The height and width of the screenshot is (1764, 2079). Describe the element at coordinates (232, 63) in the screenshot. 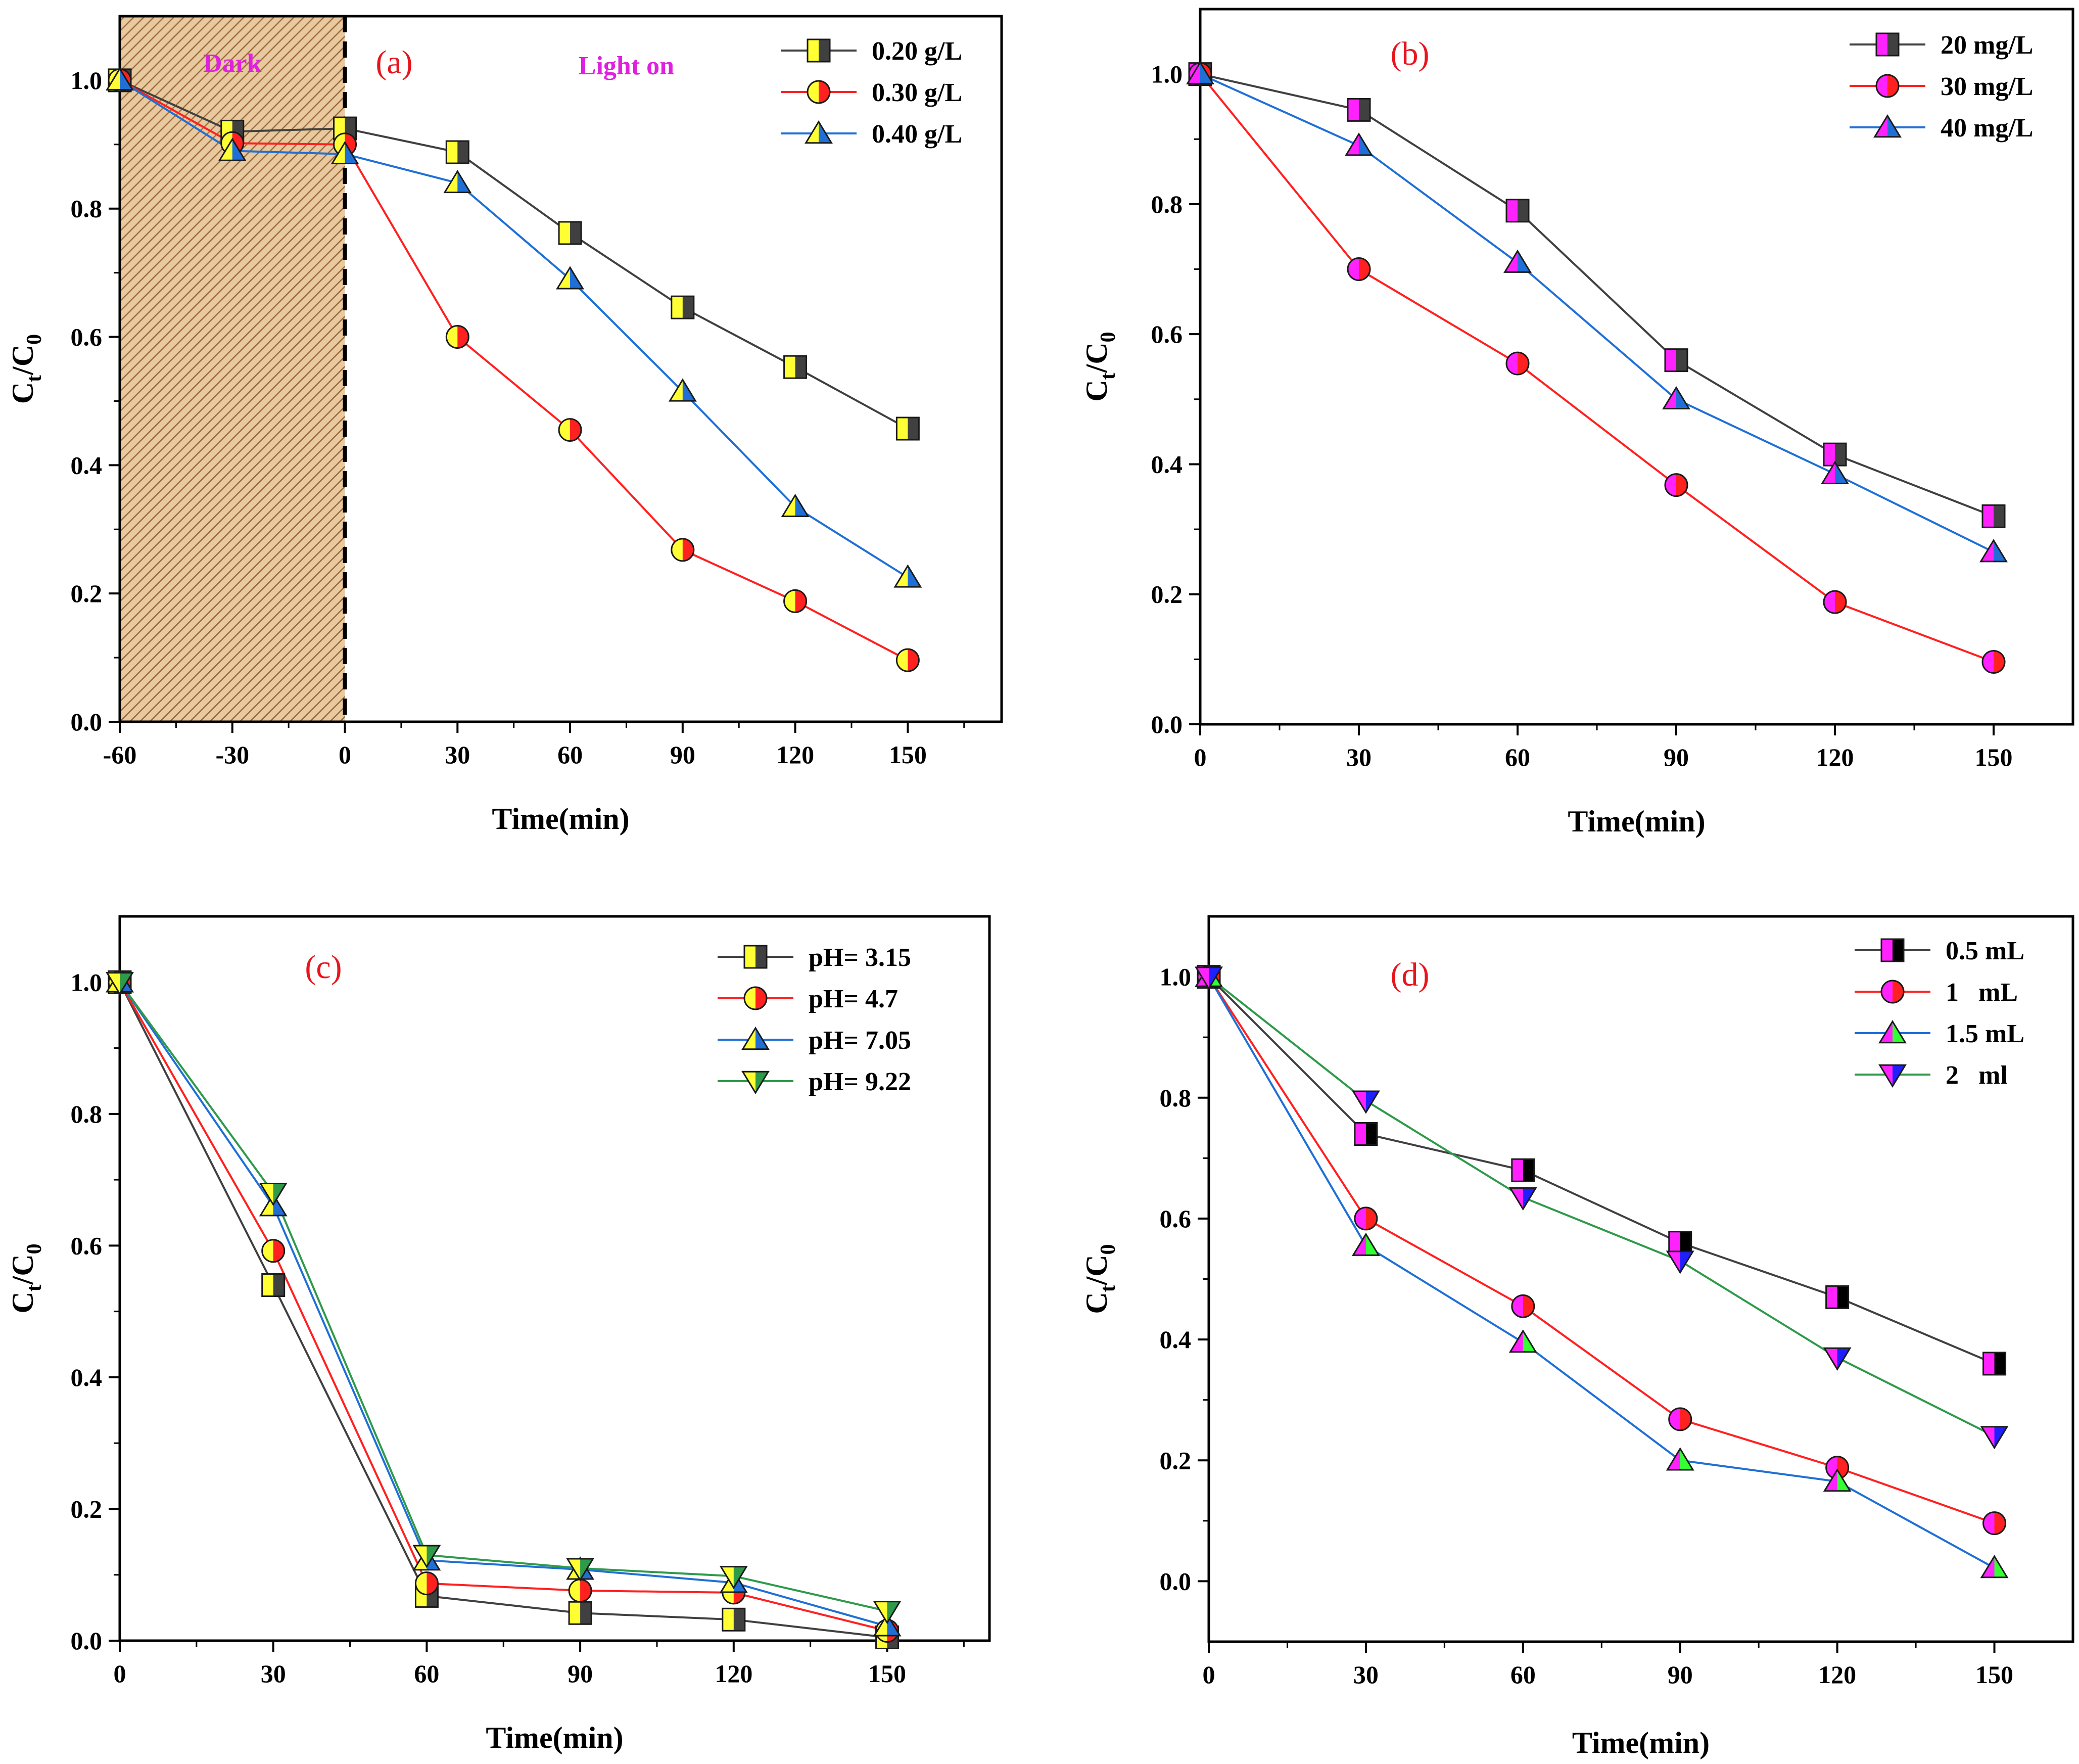

I see `dark-label: Dark` at that location.